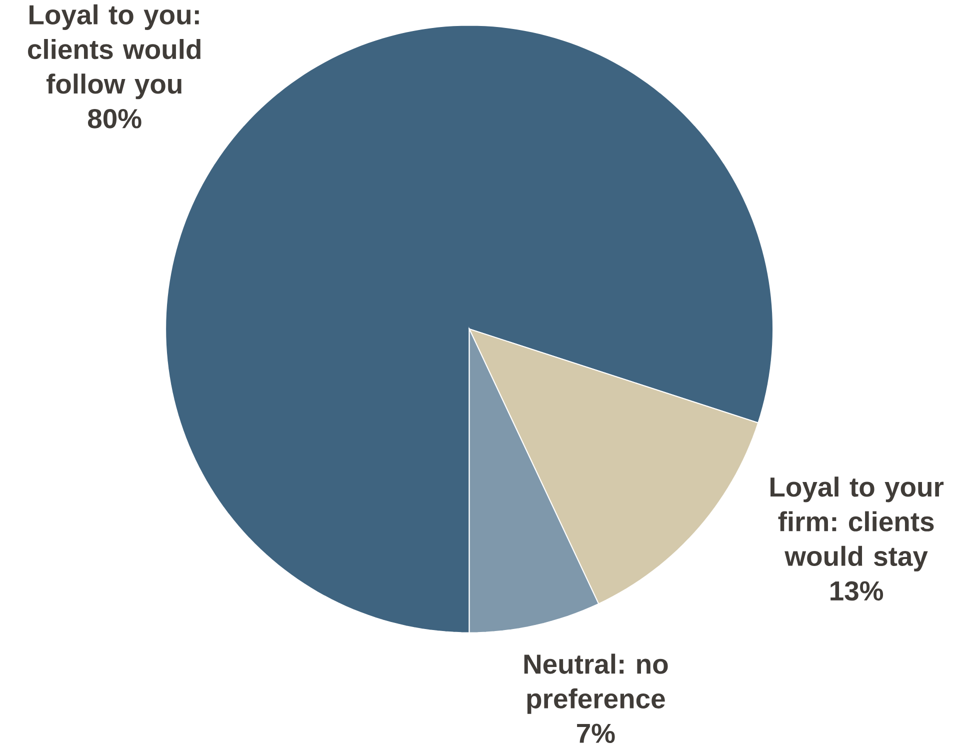  I want to click on data-label: 80%, so click(115, 118).